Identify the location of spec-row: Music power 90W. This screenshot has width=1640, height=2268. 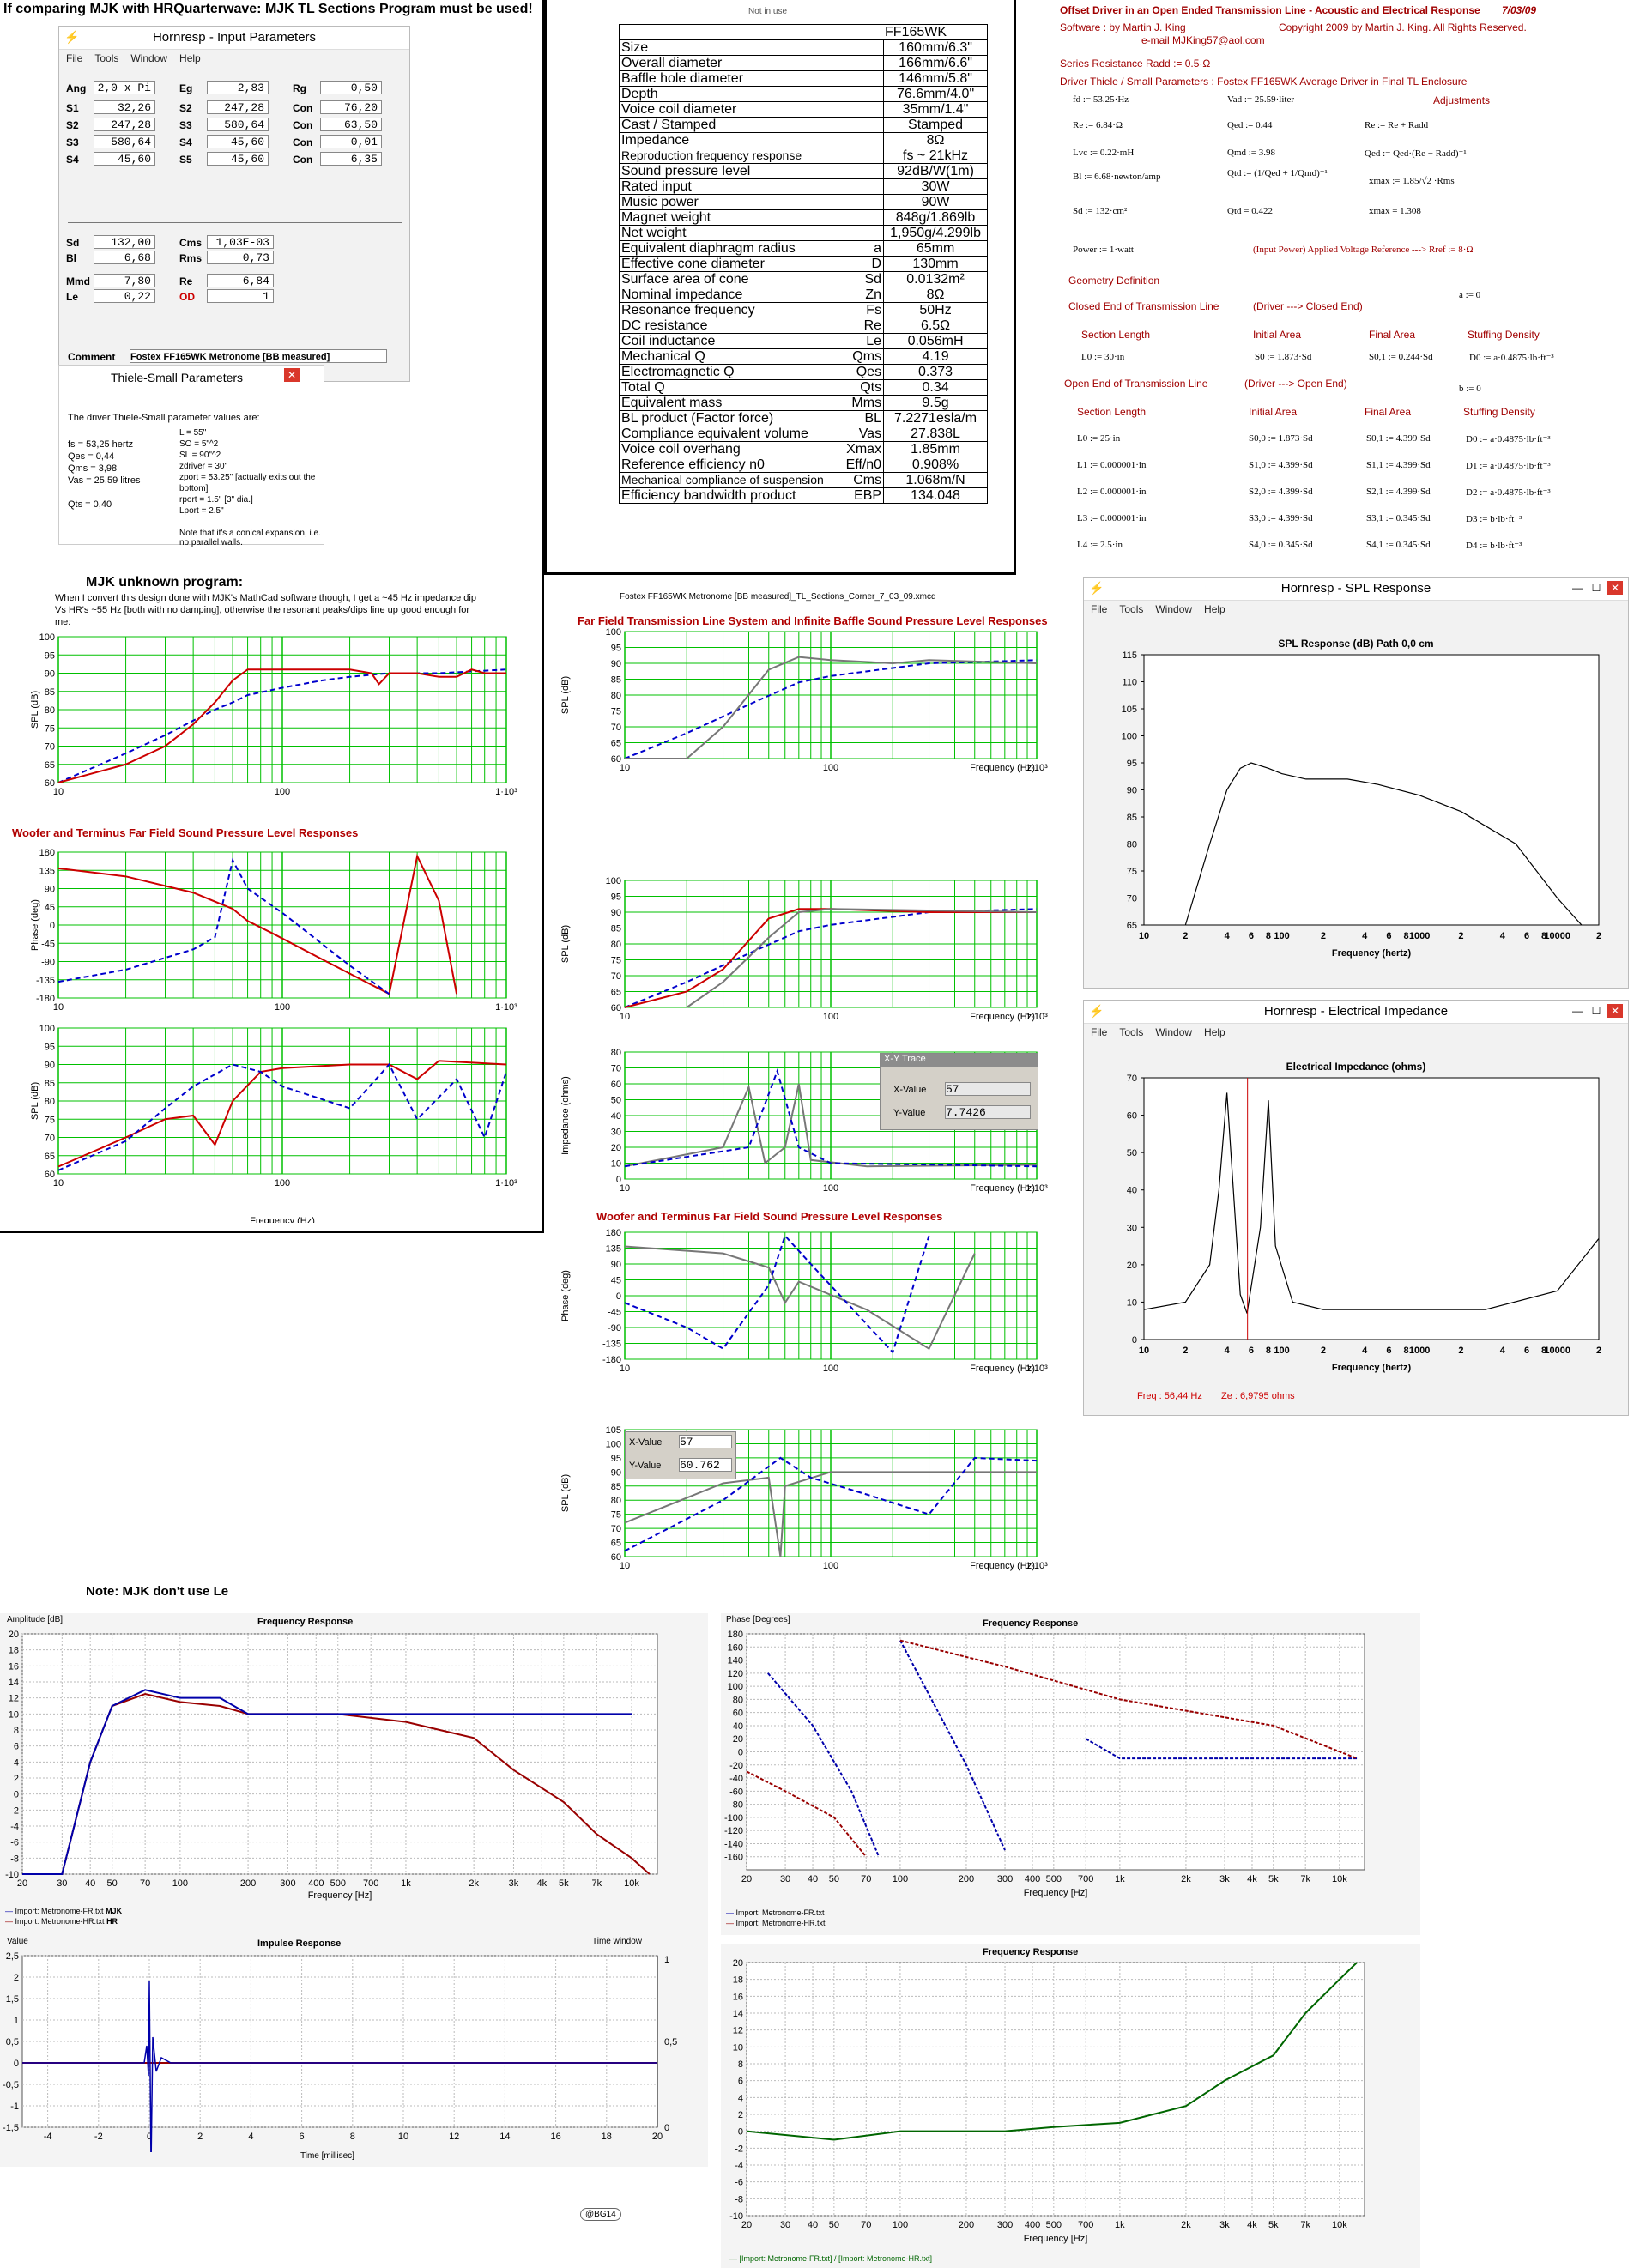
(803, 202).